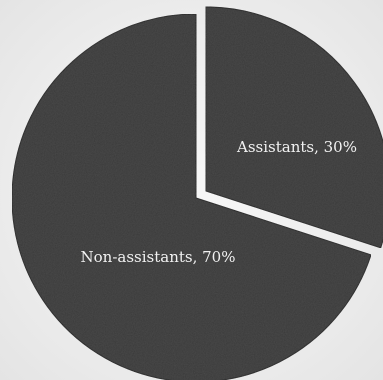 The height and width of the screenshot is (380, 383). Describe the element at coordinates (158, 257) in the screenshot. I see `pie-label-non-assistants: Non-assistants, 70%` at that location.